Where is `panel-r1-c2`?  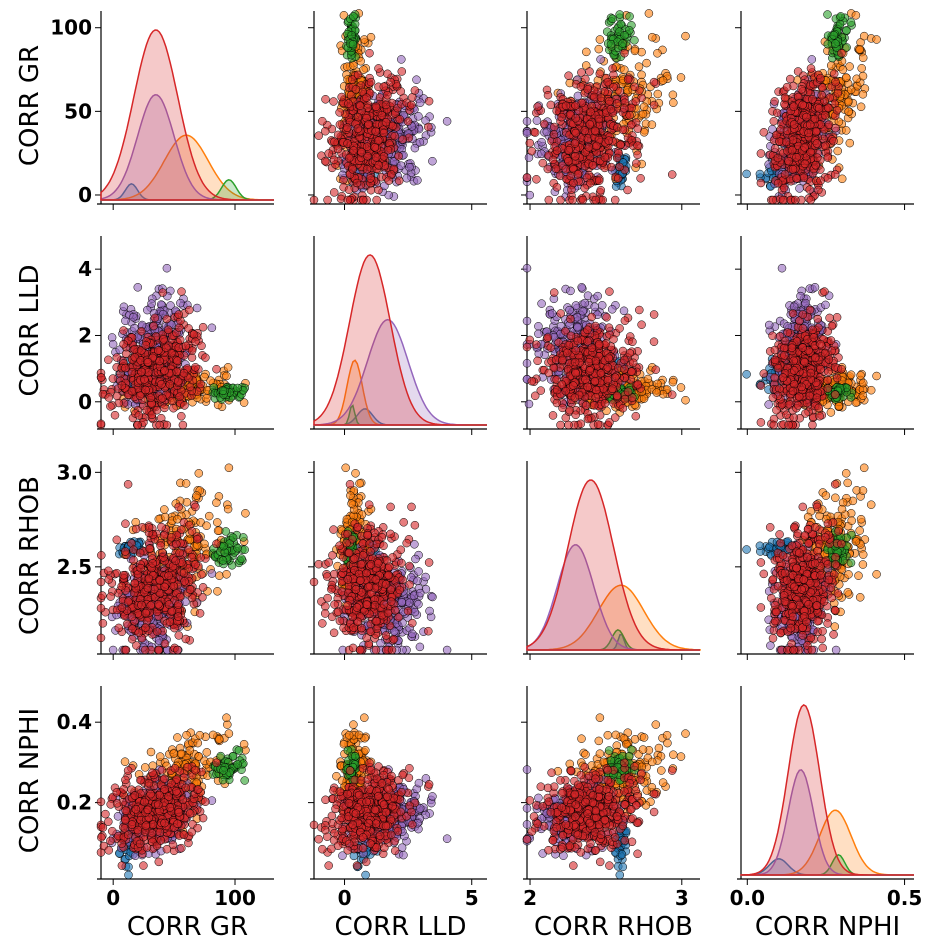 panel-r1-c2 is located at coordinates (610, 335).